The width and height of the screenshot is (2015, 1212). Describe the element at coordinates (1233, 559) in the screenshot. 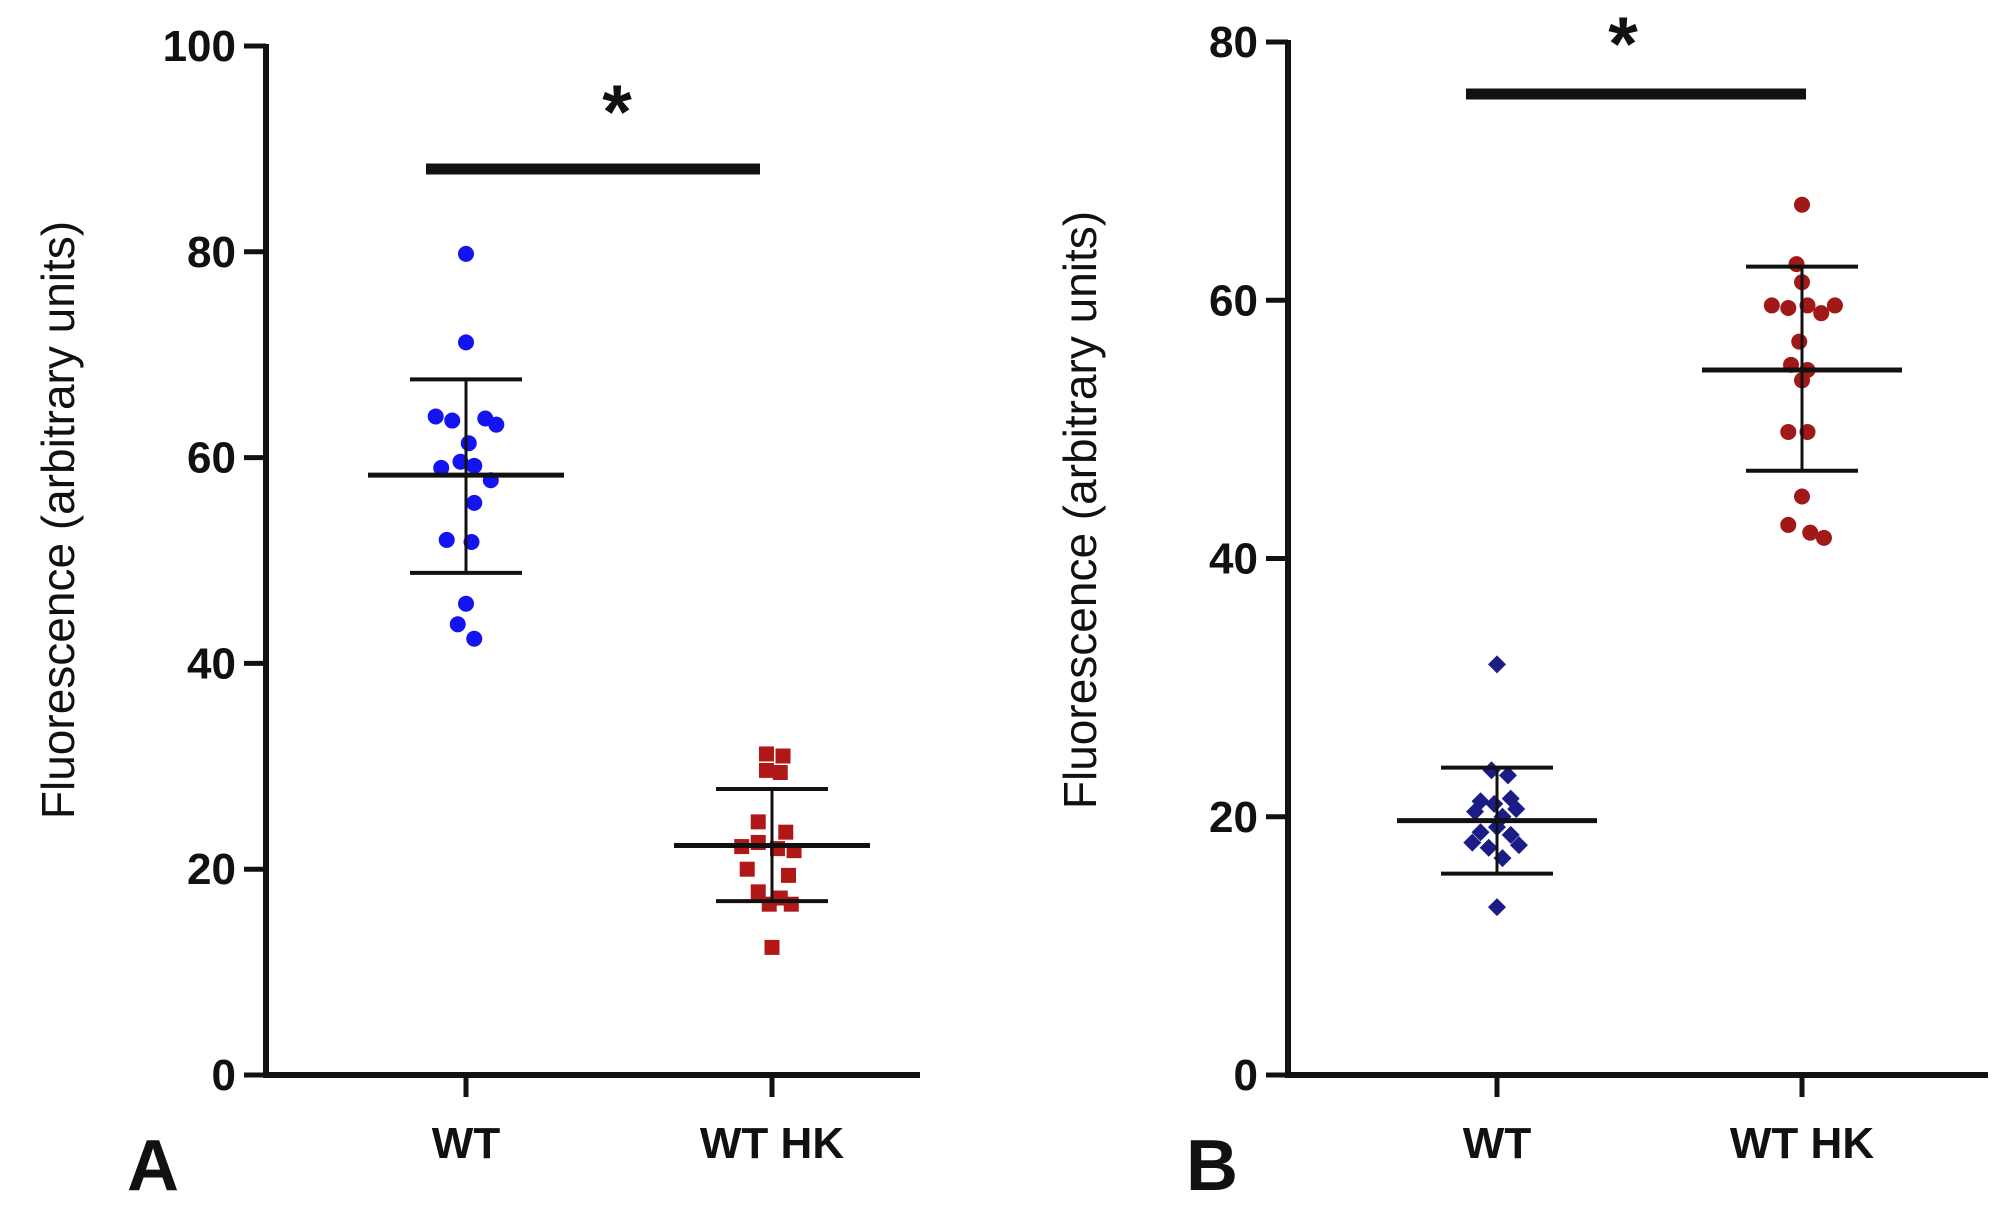

I see `panel-b-y-tick-label: 40` at that location.